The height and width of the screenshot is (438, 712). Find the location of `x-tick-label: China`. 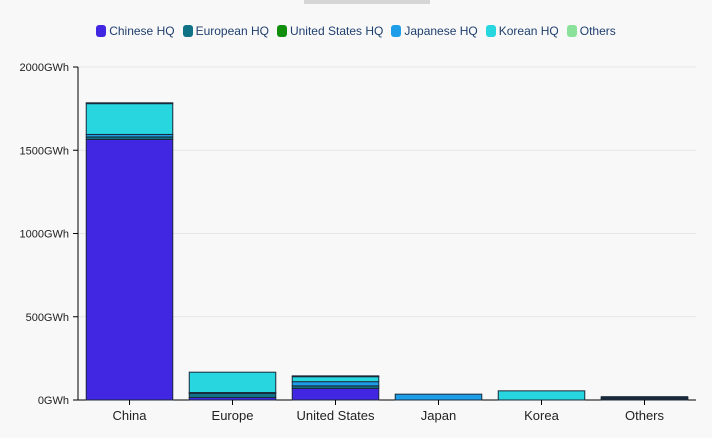

x-tick-label: China is located at coordinates (130, 415).